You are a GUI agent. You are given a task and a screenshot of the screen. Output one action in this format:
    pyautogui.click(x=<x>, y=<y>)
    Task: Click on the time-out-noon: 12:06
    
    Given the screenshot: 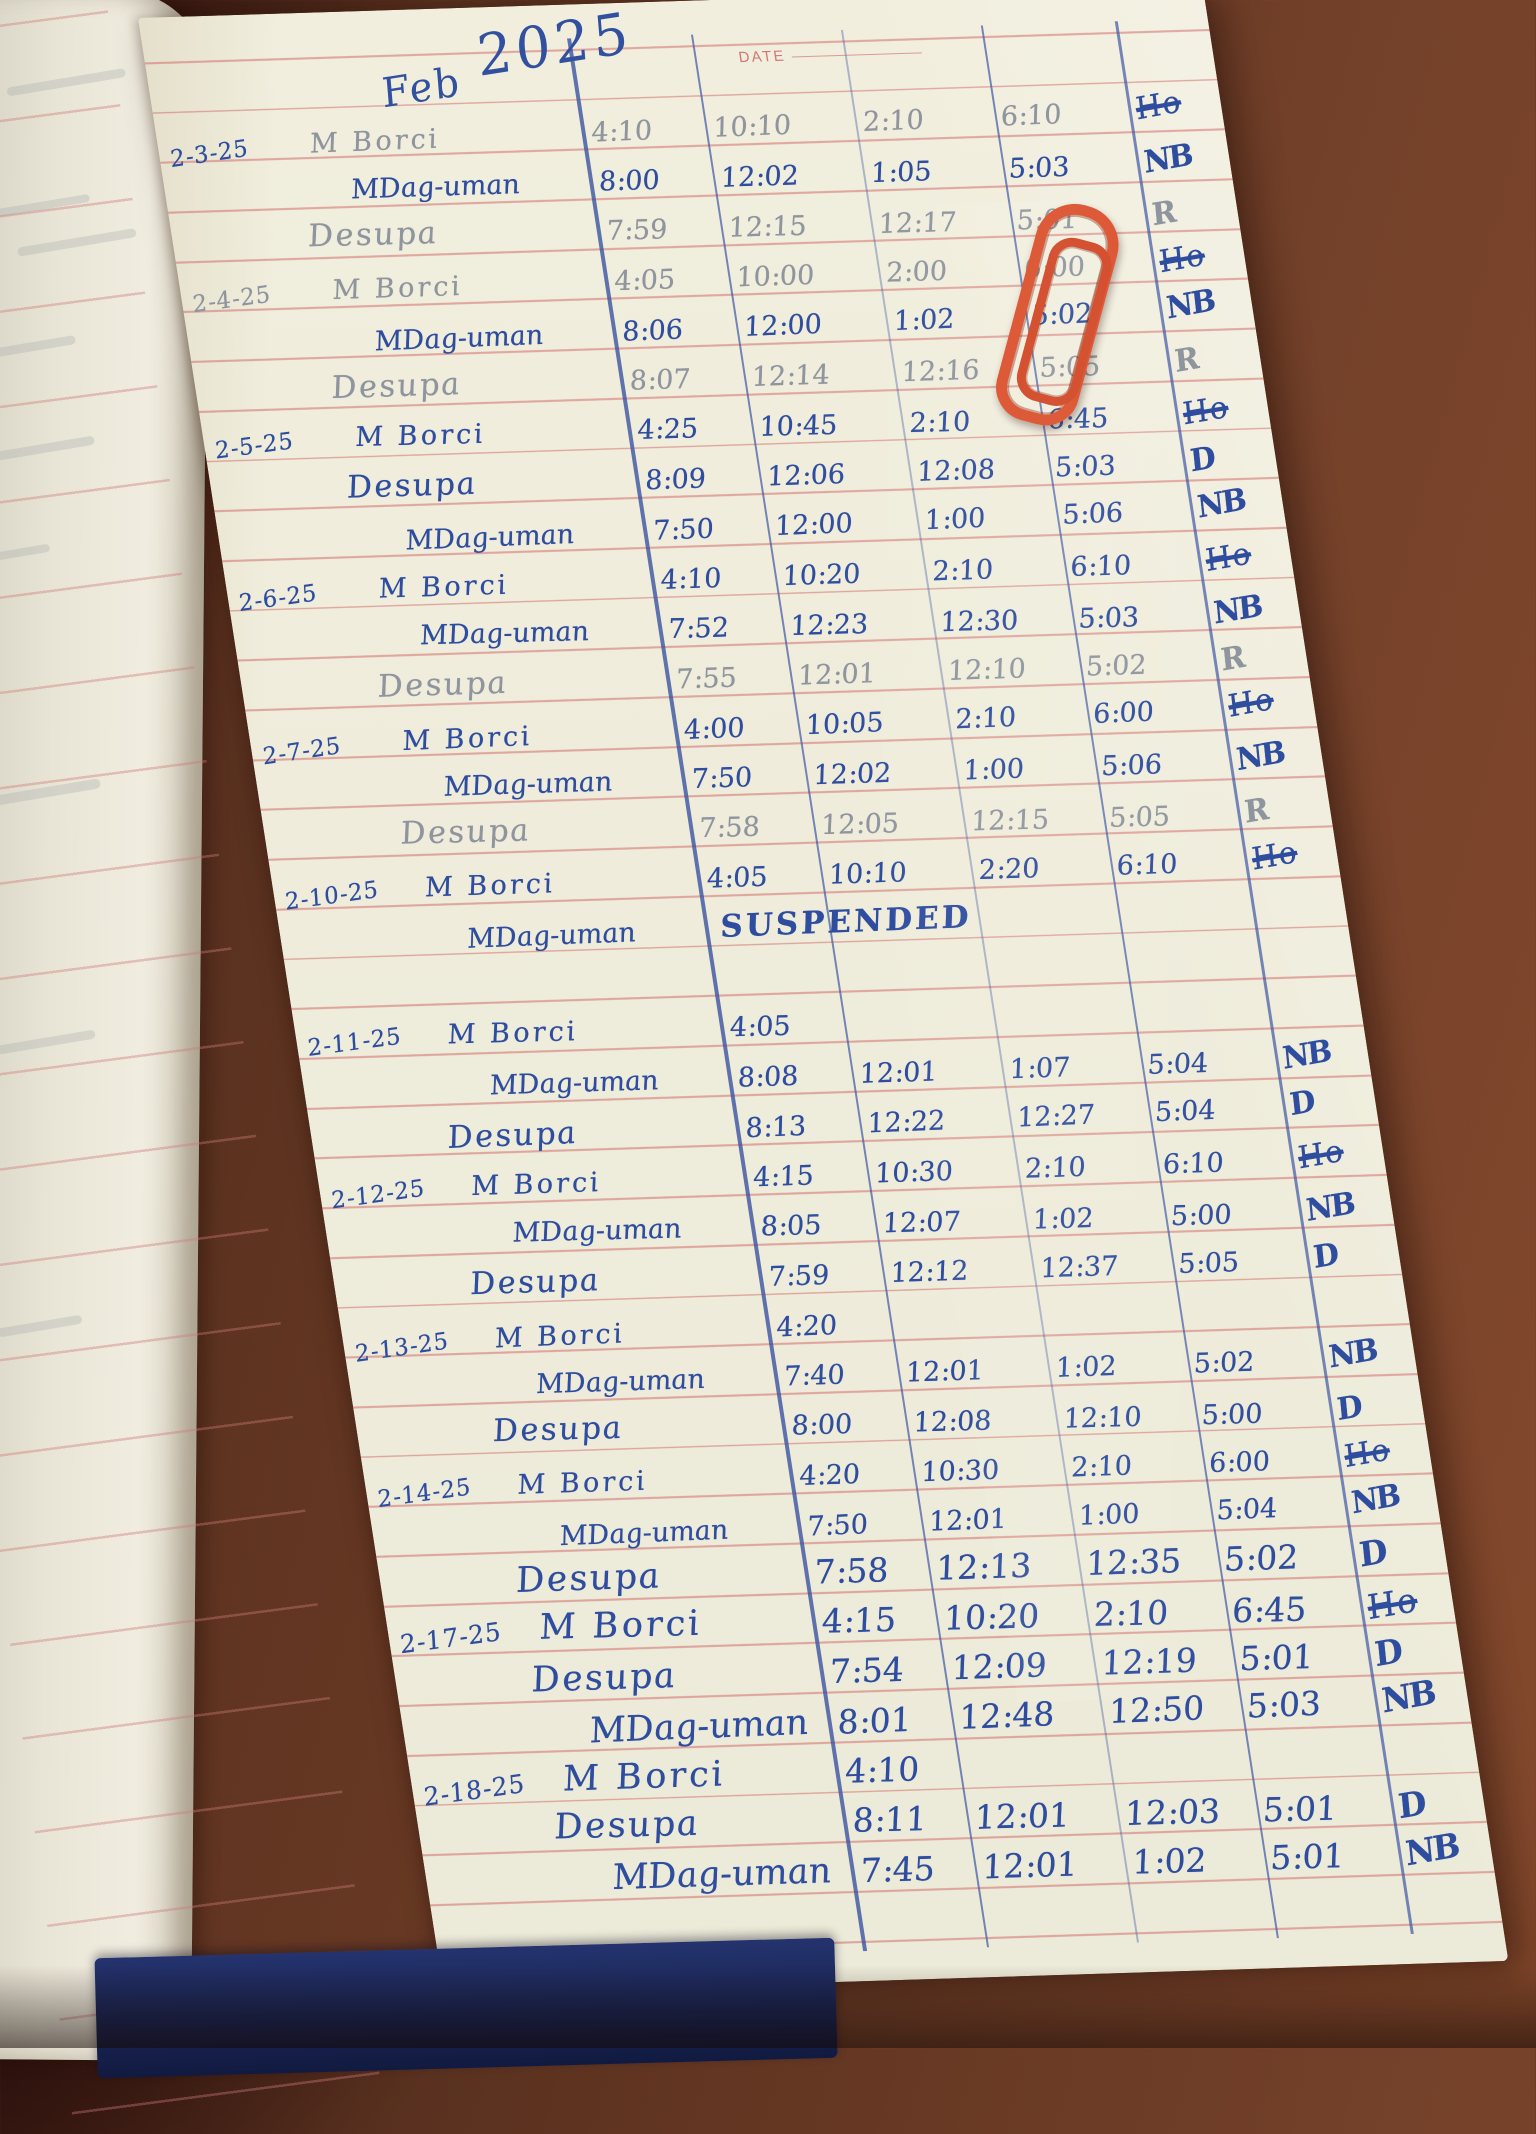 What is the action you would take?
    pyautogui.click(x=806, y=476)
    